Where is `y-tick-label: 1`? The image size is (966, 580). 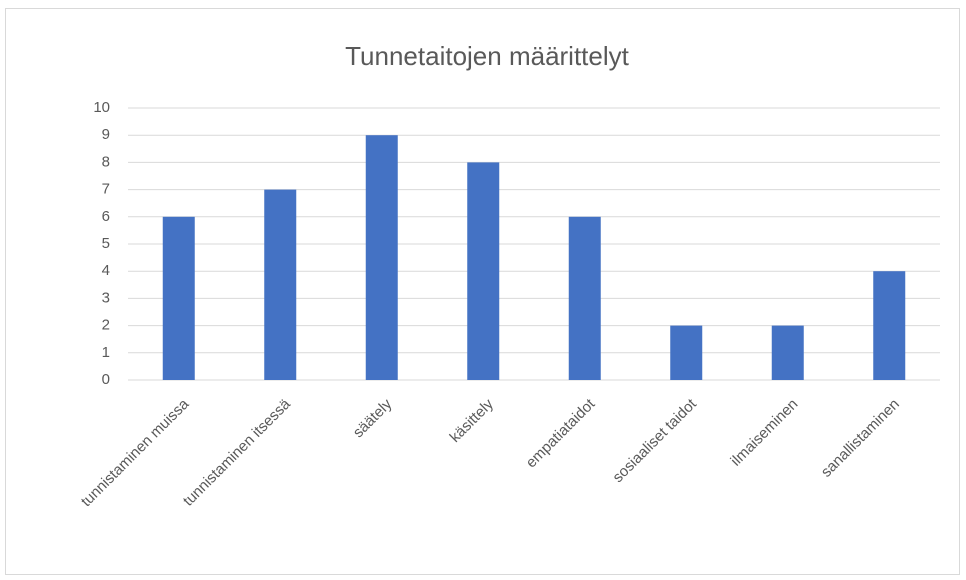
y-tick-label: 1 is located at coordinates (106, 352).